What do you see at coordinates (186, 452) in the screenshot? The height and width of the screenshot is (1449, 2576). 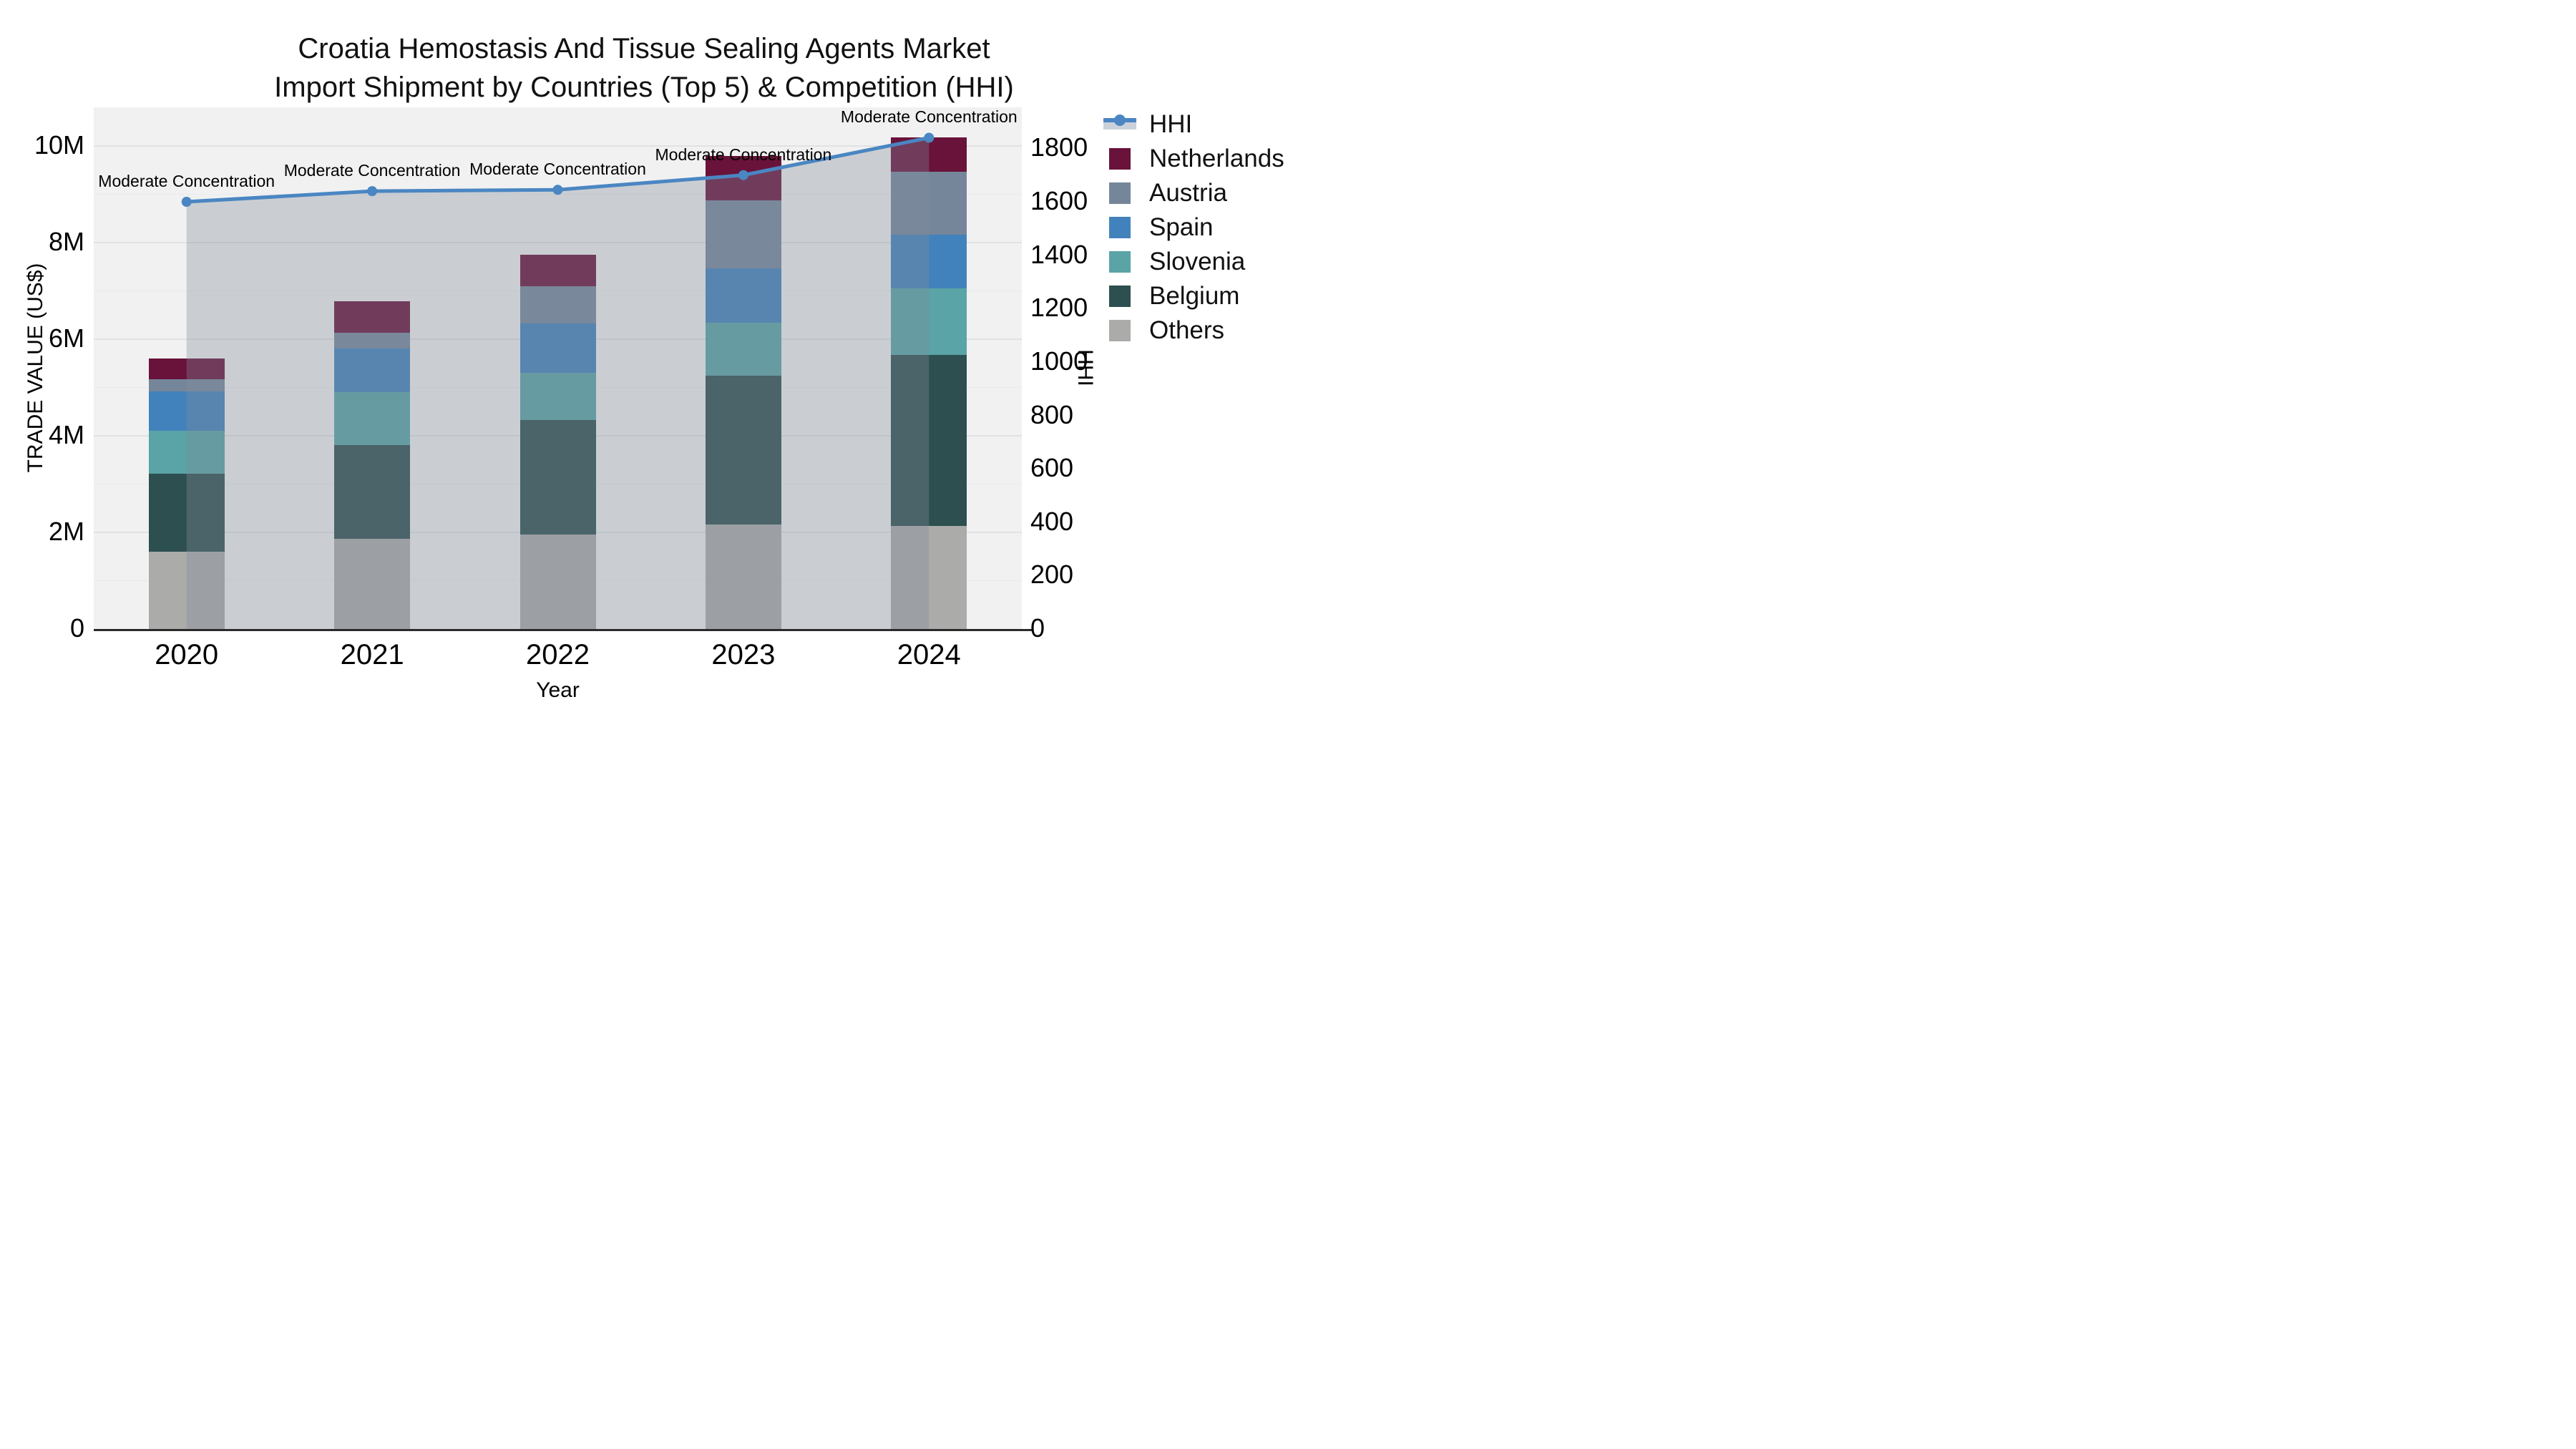 I see `bar-segment-2020-slovenia` at bounding box center [186, 452].